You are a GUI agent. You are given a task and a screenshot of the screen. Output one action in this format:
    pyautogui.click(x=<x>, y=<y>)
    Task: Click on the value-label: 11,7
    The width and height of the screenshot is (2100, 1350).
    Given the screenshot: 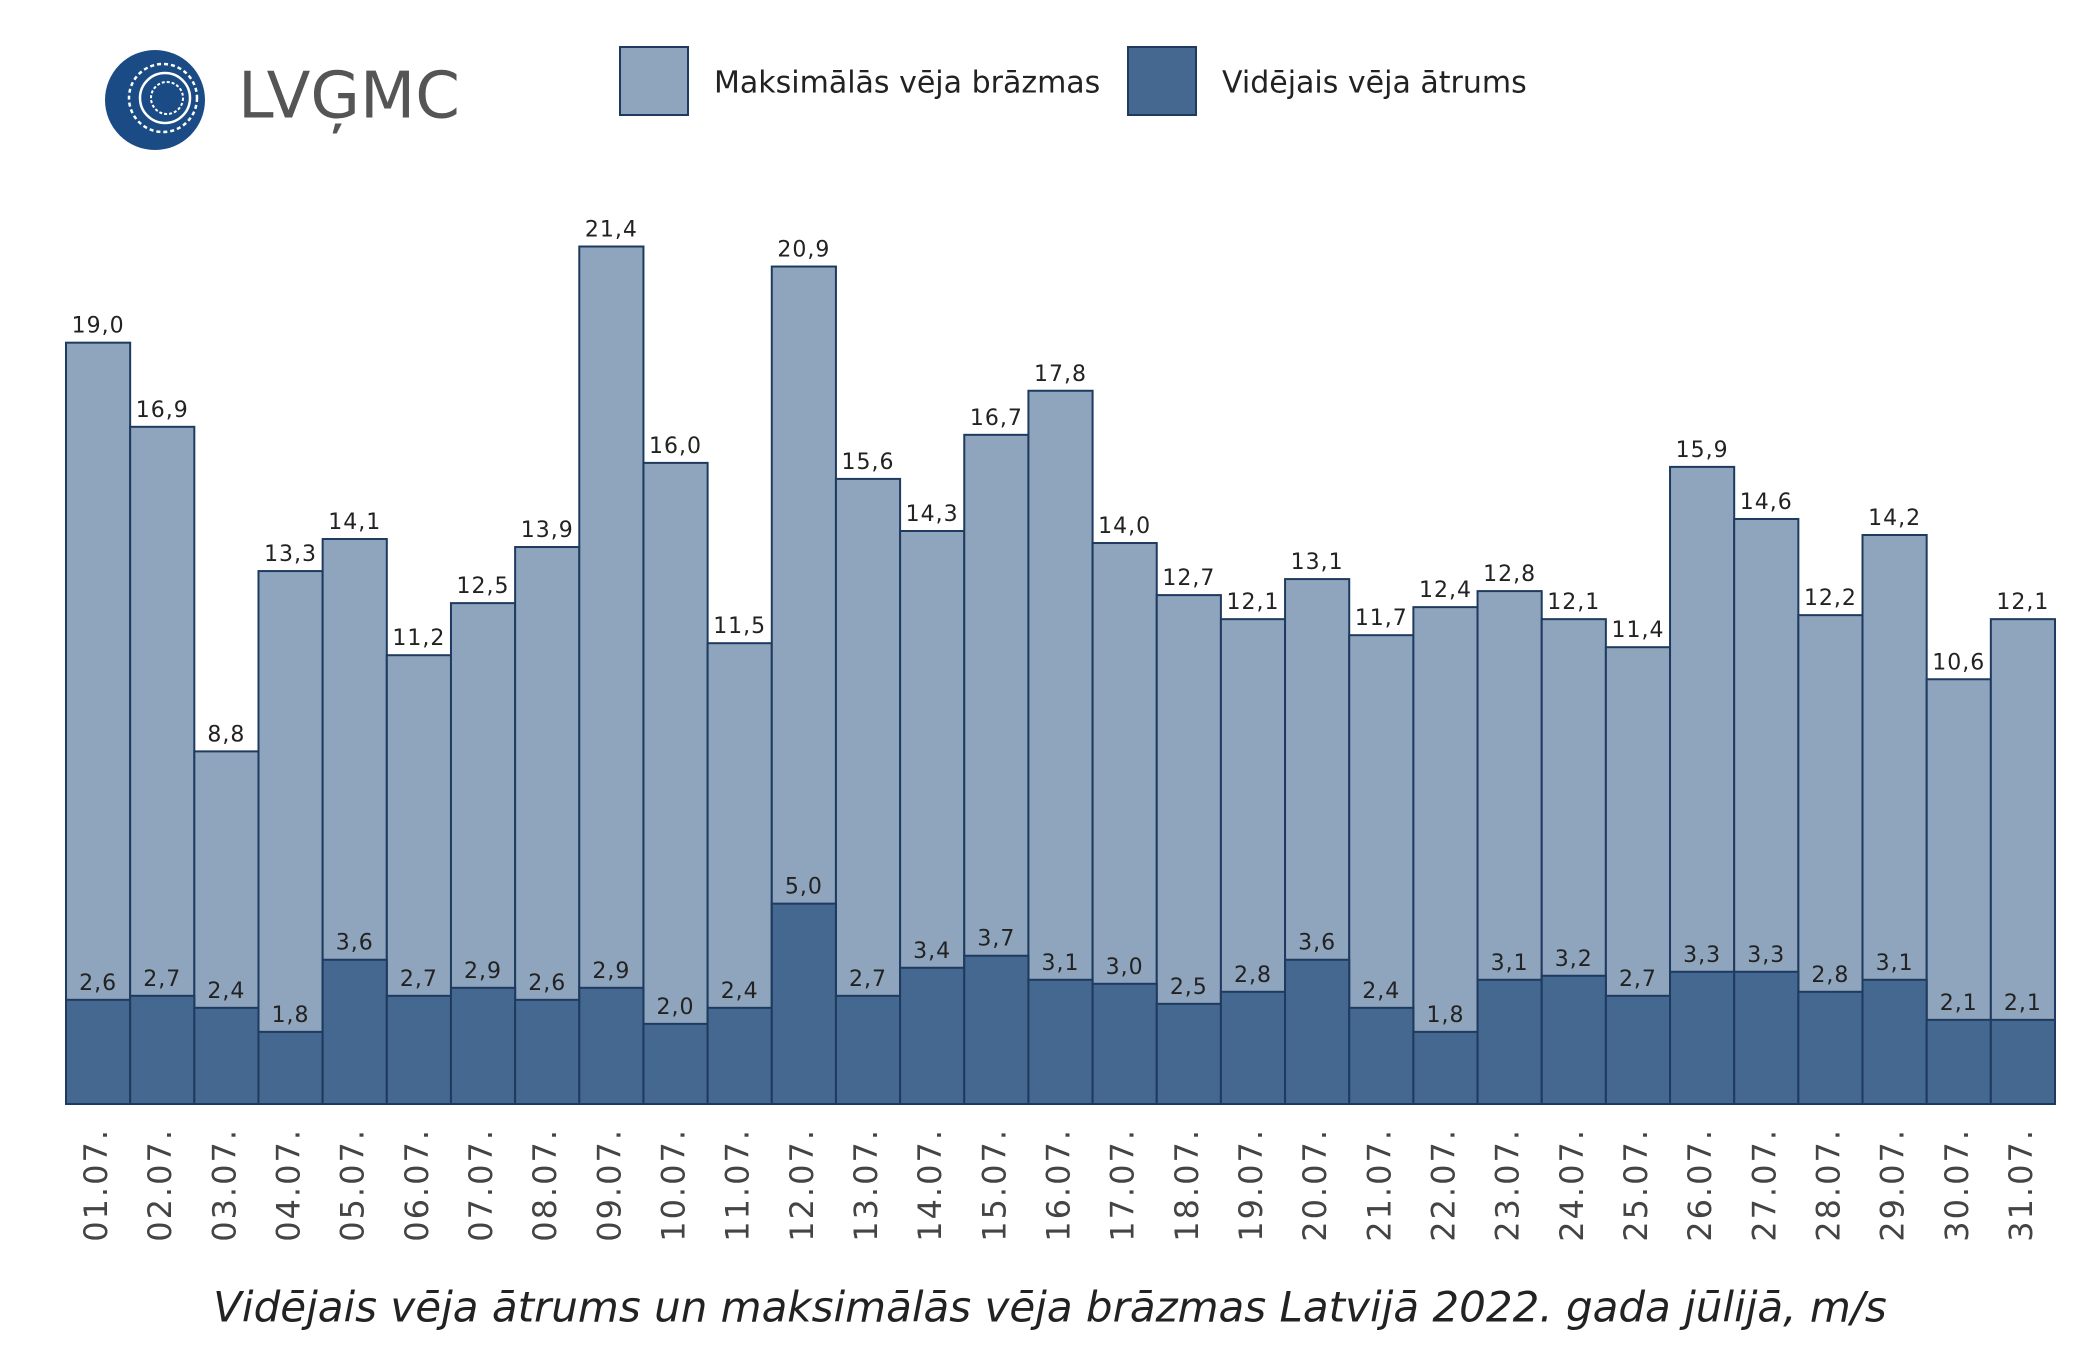 What is the action you would take?
    pyautogui.click(x=1381, y=618)
    